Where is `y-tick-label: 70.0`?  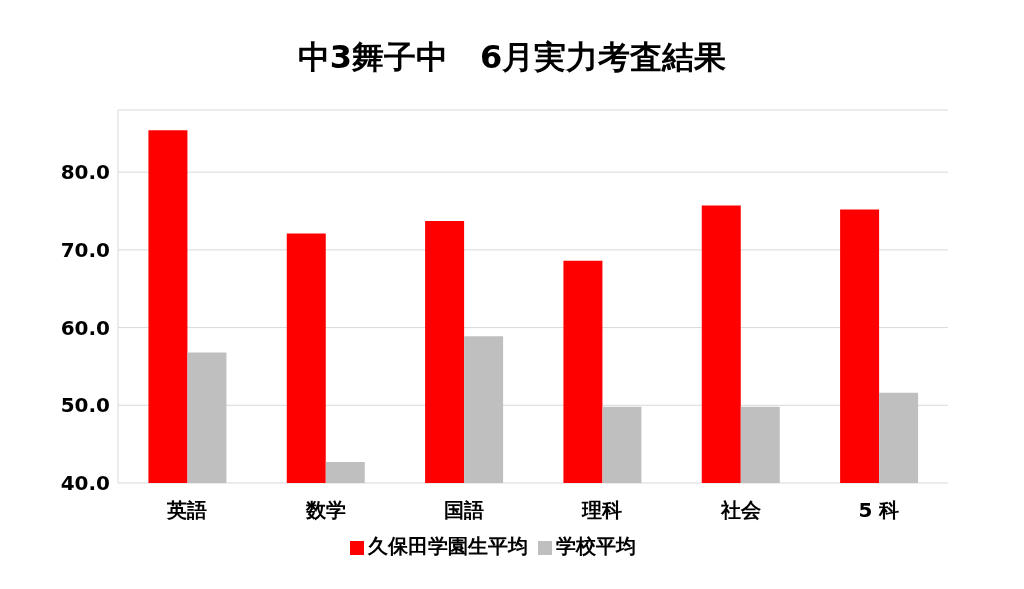
y-tick-label: 70.0 is located at coordinates (85, 249).